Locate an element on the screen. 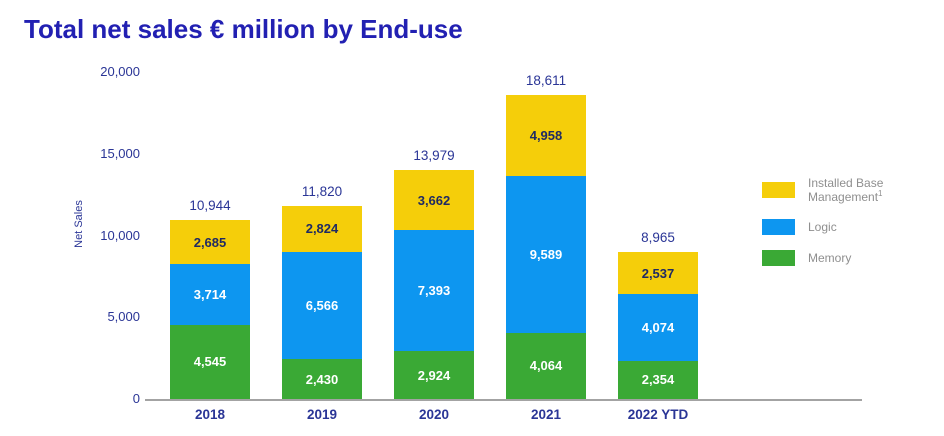 The image size is (944, 436). legend-item-logic: Logic is located at coordinates (841, 227).